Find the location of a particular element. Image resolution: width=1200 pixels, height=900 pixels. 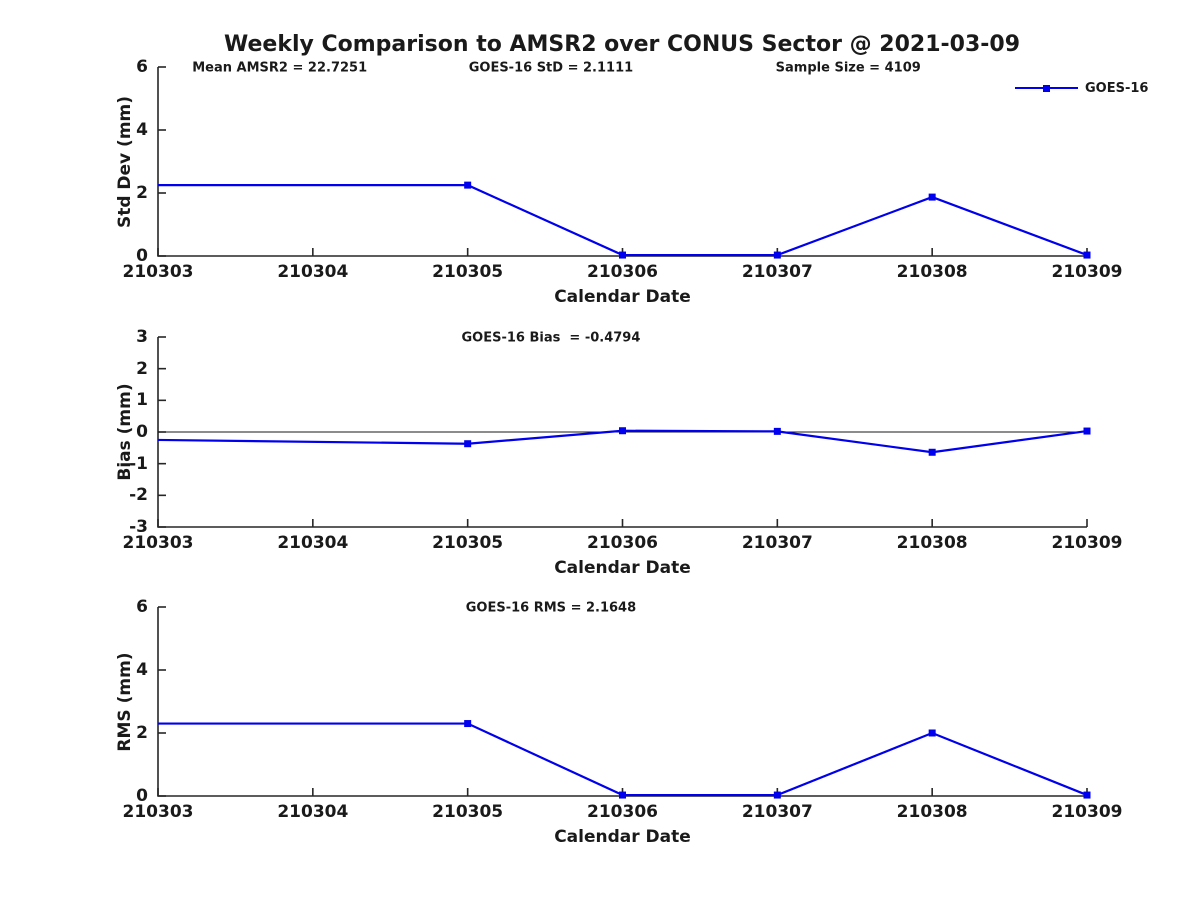

legend-line is located at coordinates (1046, 88).